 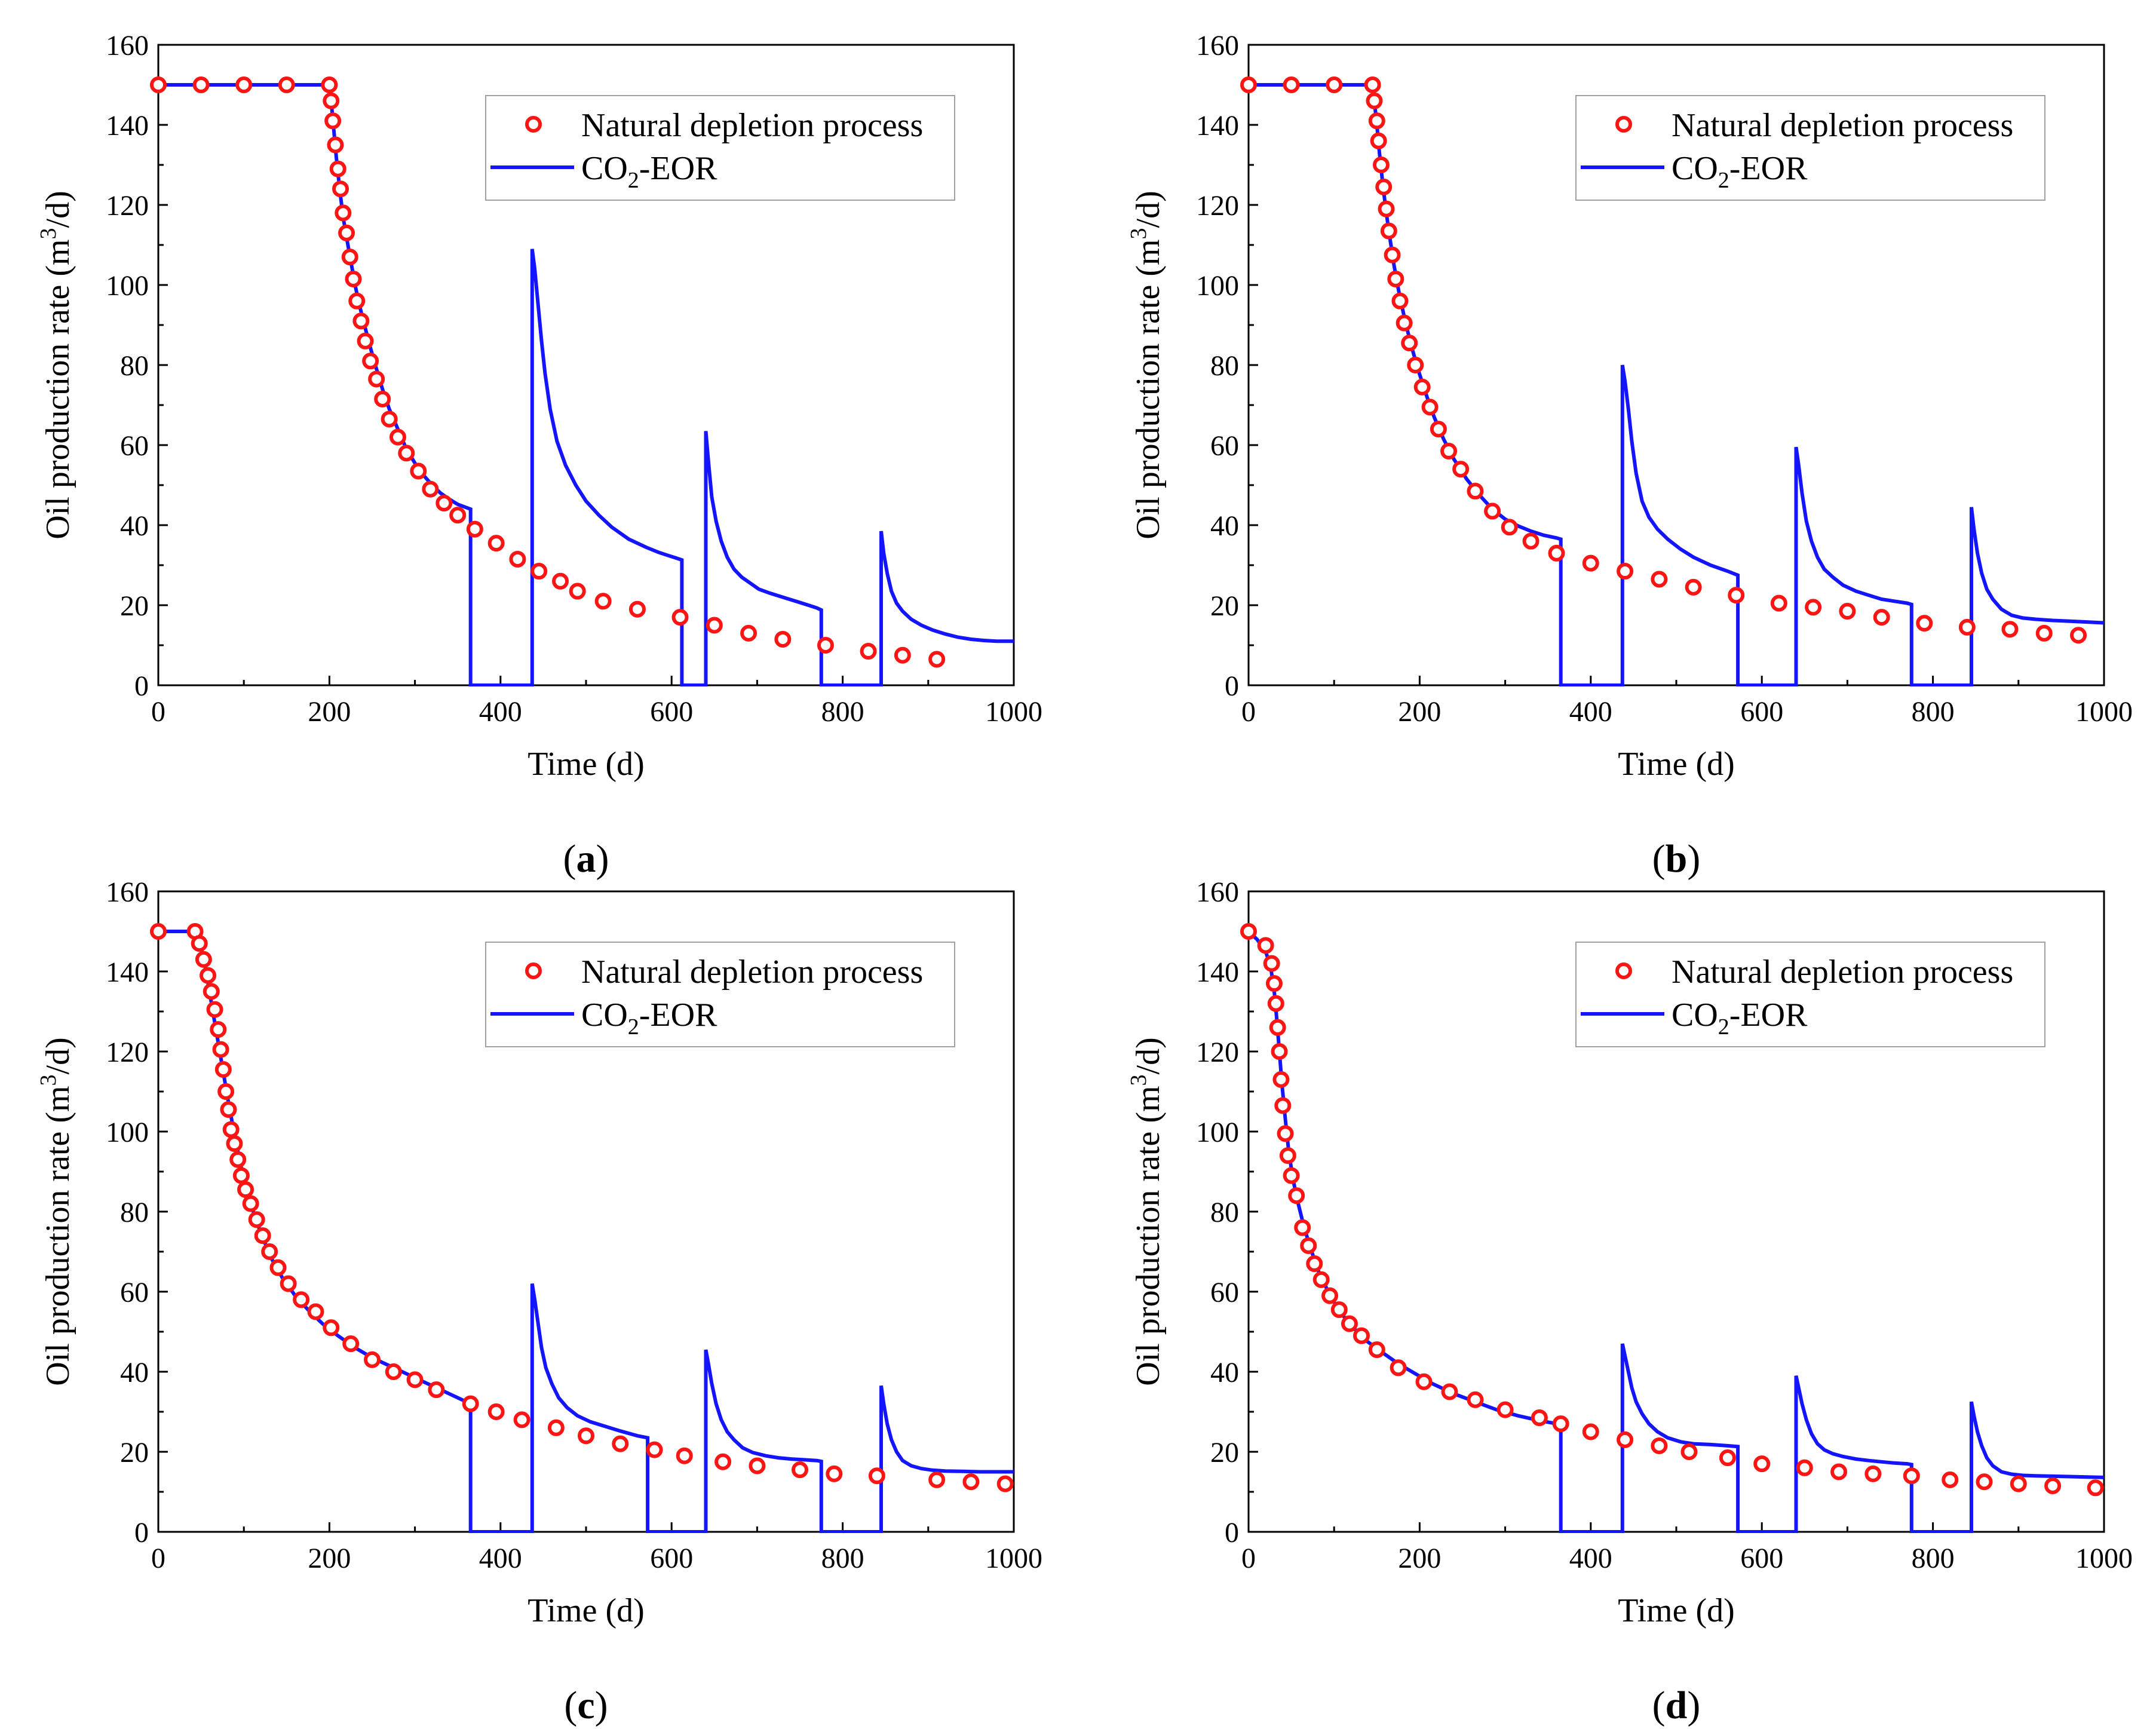 What do you see at coordinates (1761, 1559) in the screenshot?
I see `x-tick-label: 600` at bounding box center [1761, 1559].